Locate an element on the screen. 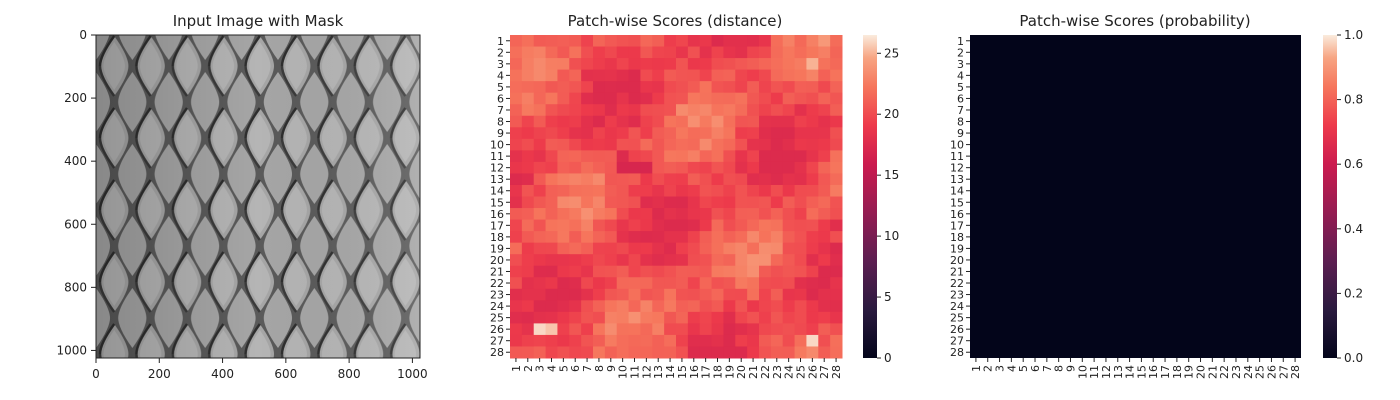  panel1-y-tick-label: 600 is located at coordinates (75, 224).